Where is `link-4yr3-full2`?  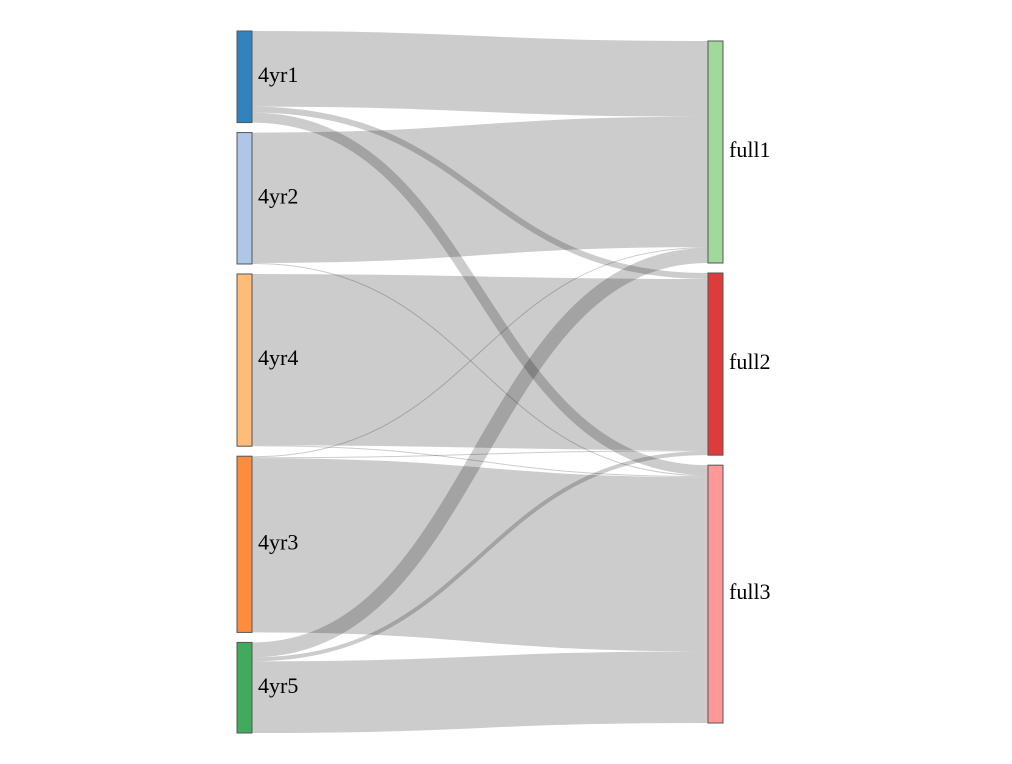
link-4yr3-full2 is located at coordinates (480, 454).